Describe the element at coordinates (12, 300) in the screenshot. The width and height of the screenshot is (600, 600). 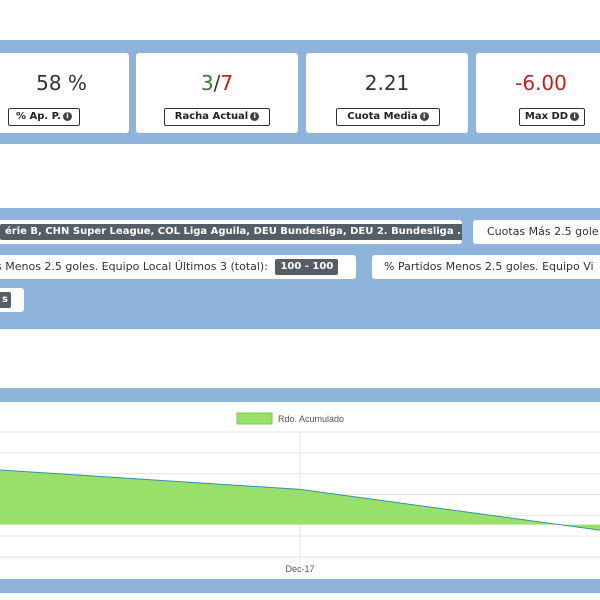
I see `small-filter-chip: s` at that location.